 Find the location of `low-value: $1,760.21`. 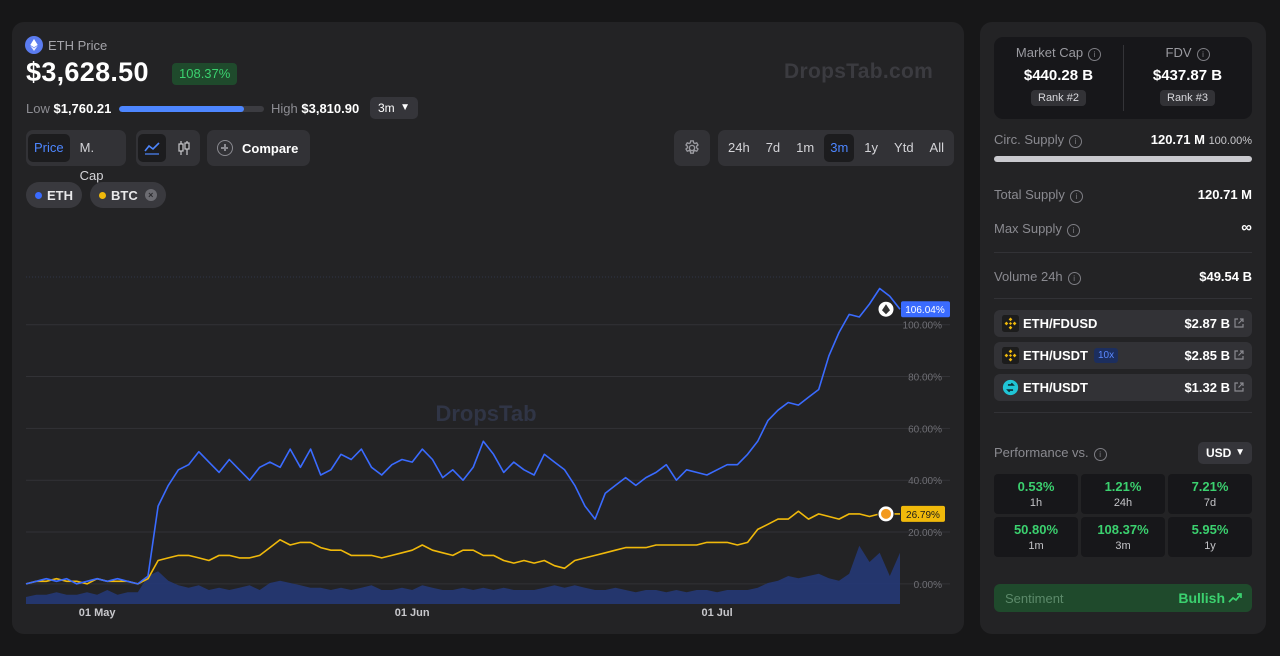

low-value: $1,760.21 is located at coordinates (82, 108).